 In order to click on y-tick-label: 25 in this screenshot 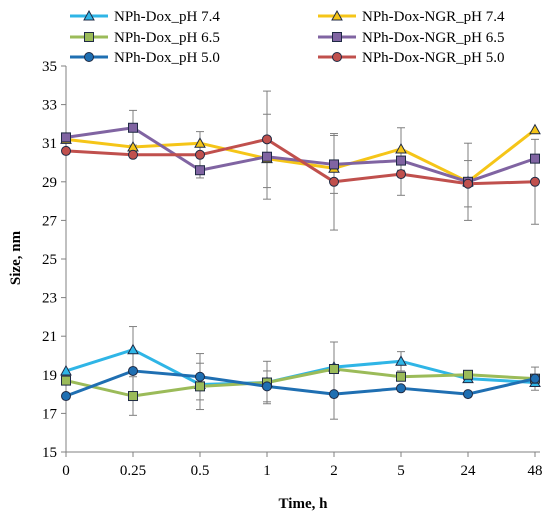, I will do `click(49, 260)`.